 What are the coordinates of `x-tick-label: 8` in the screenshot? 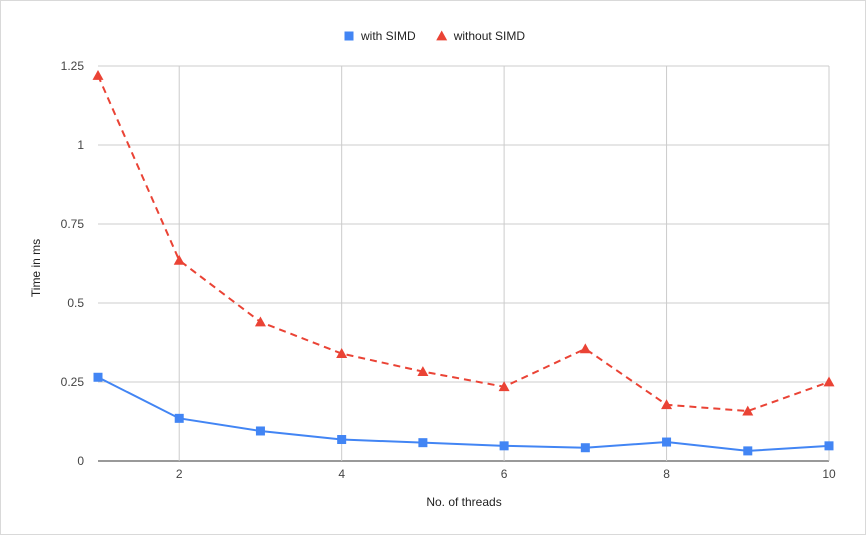 It's located at (666, 474).